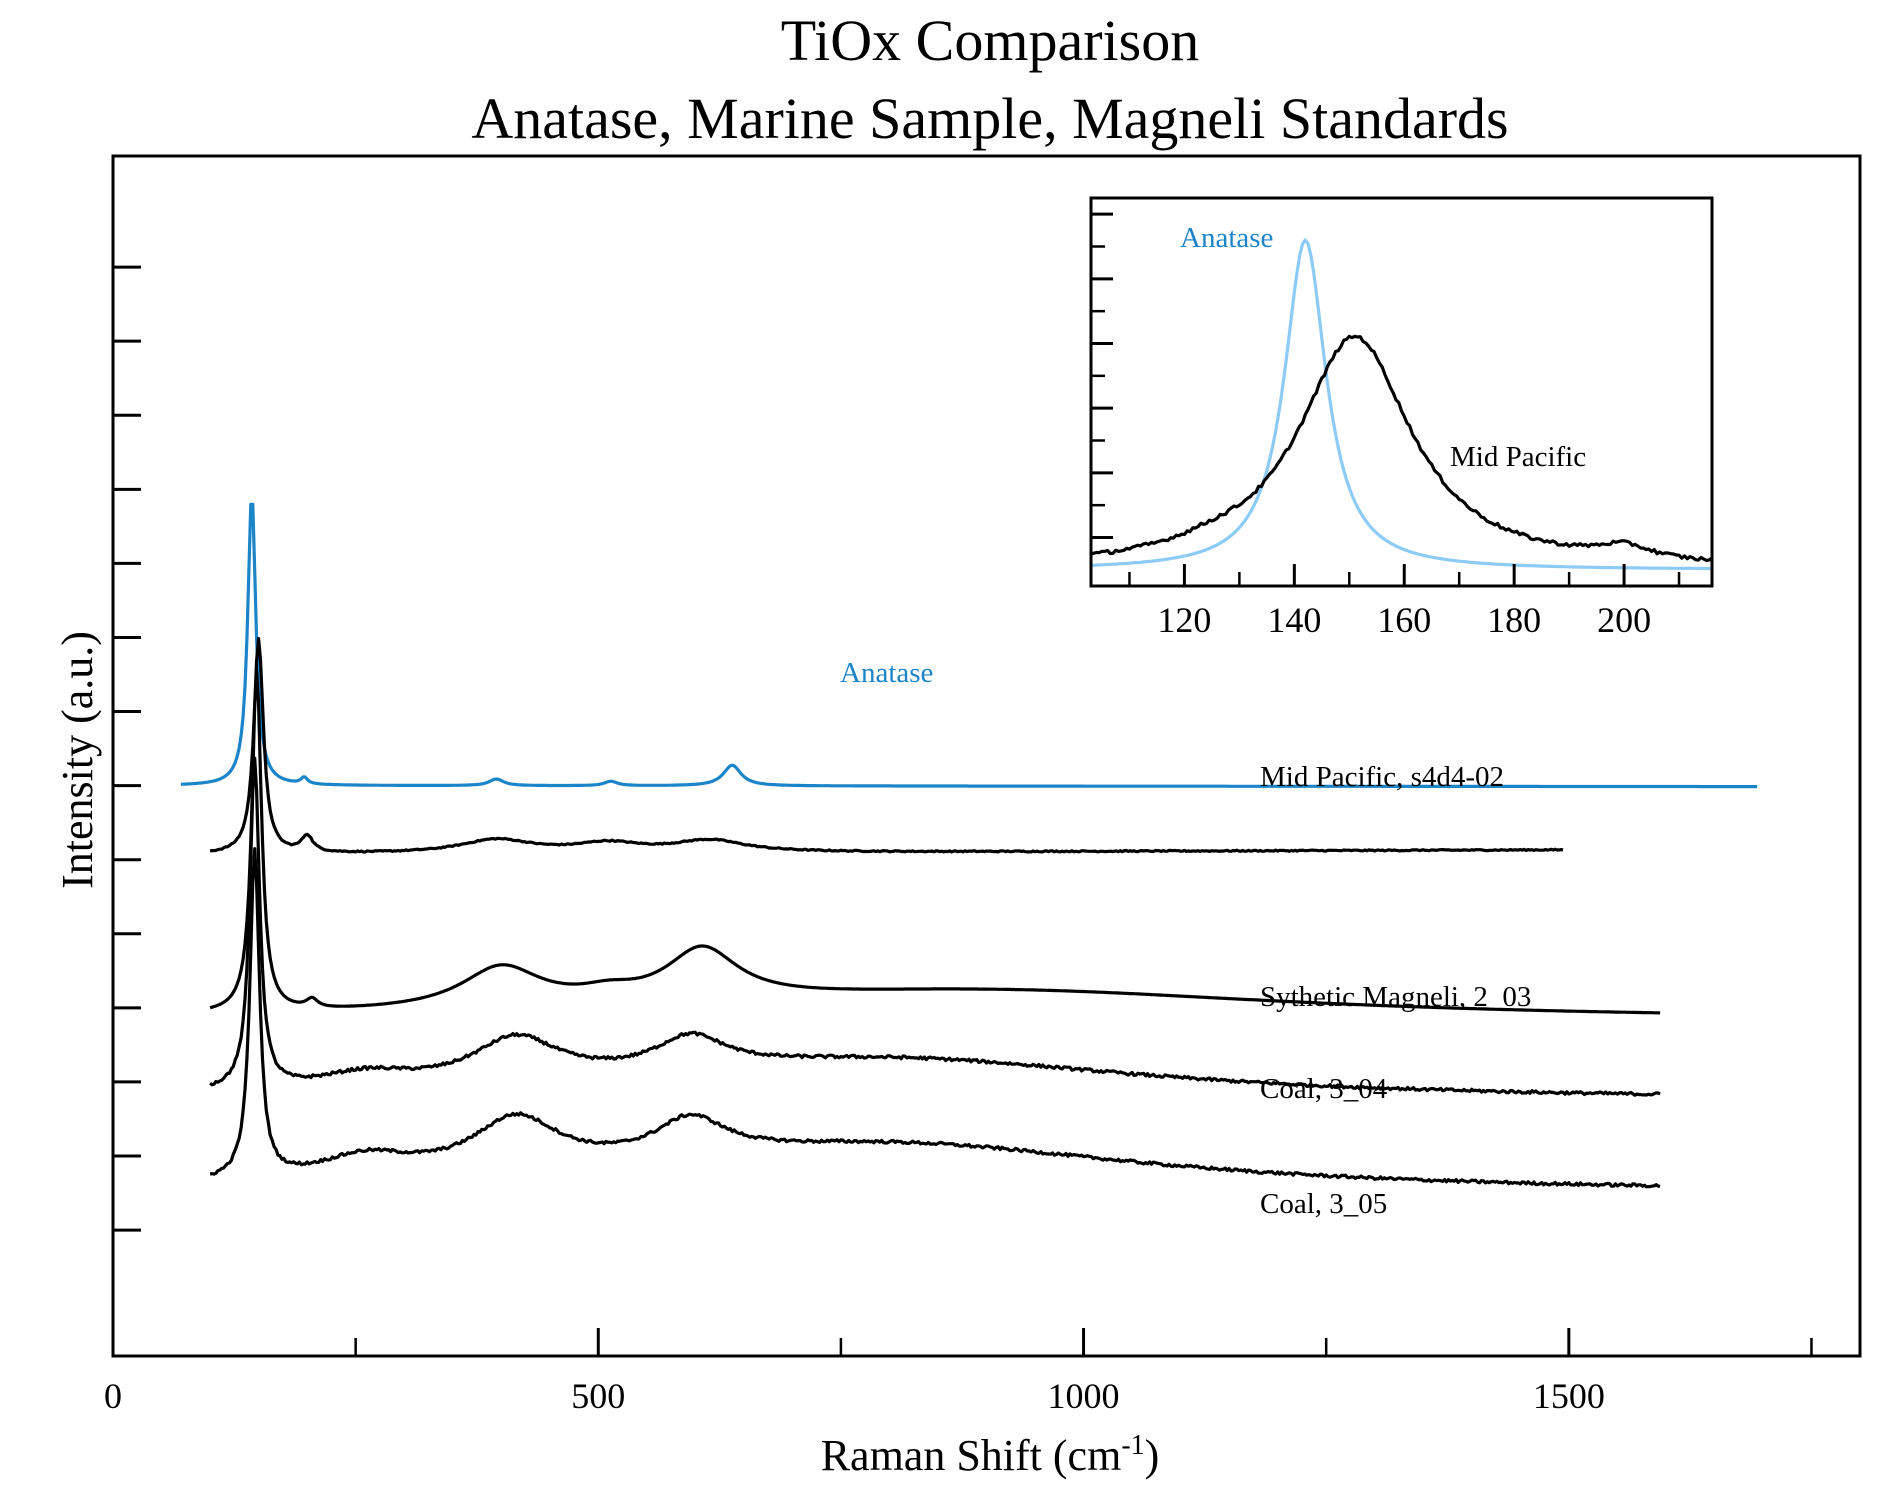 The image size is (1889, 1500). I want to click on label-mid-pacific: Mid Pacific, s4d4-02, so click(1382, 777).